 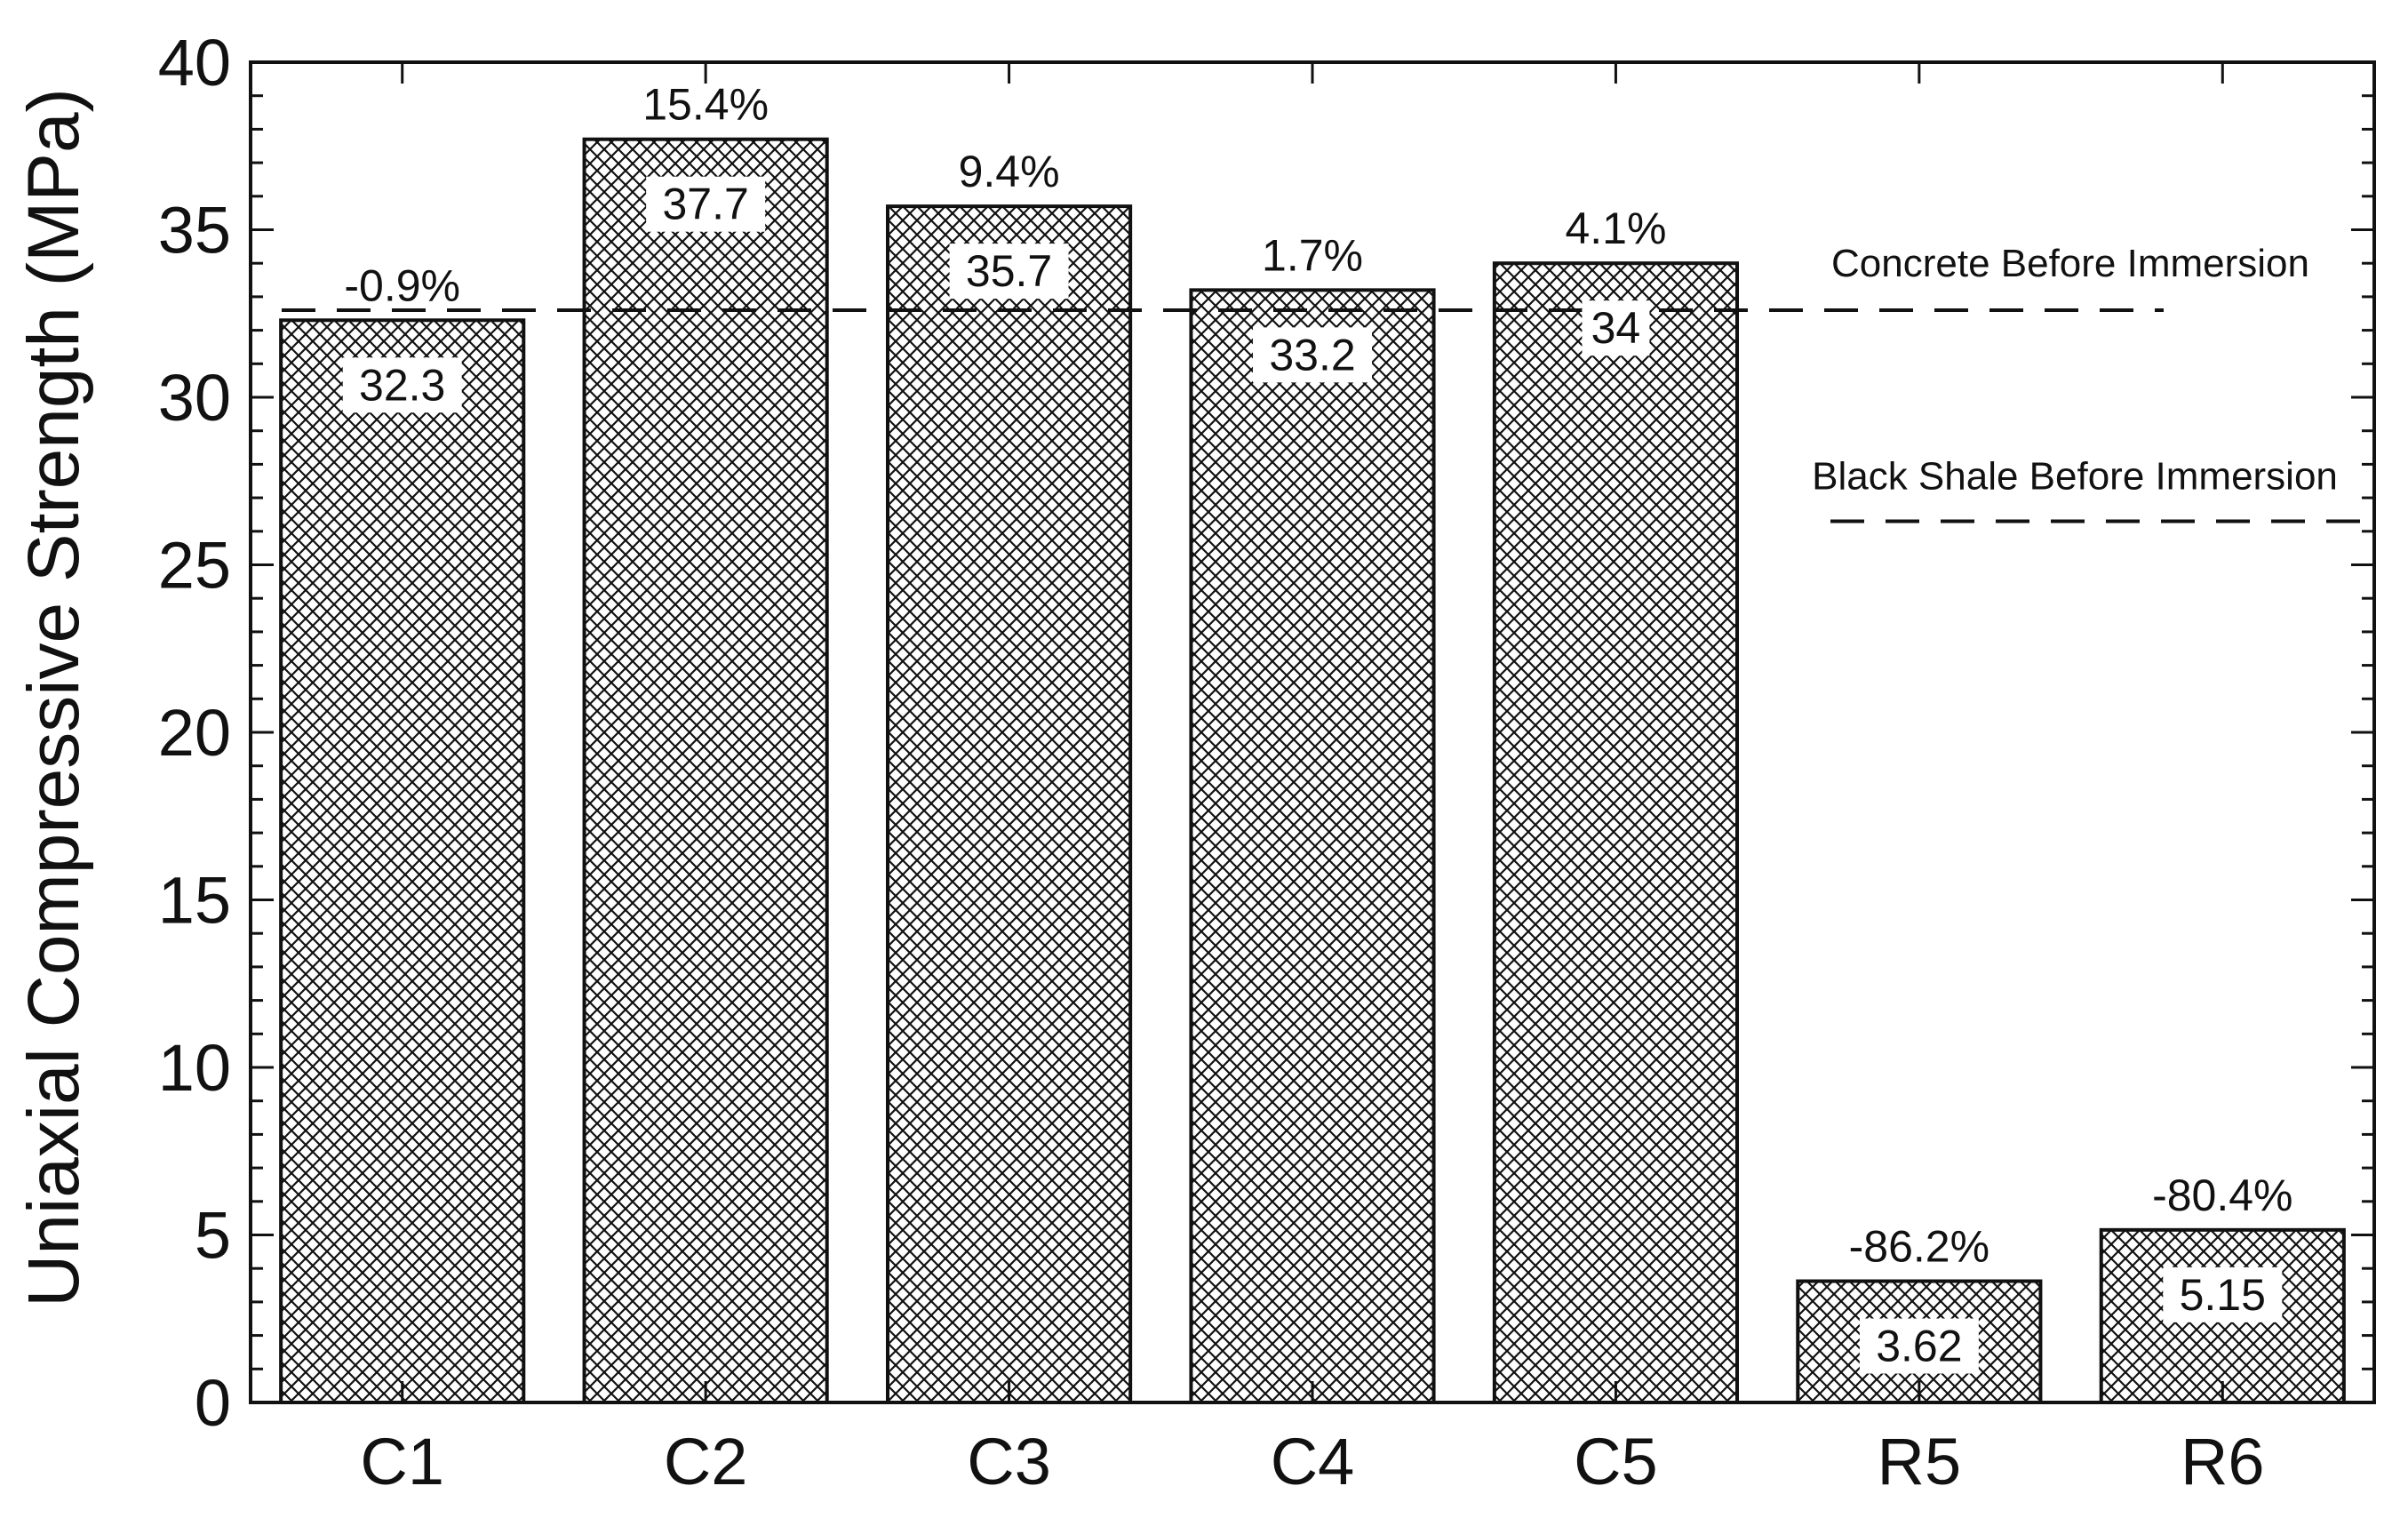 I want to click on value-label-C3: 35.7, so click(x=1009, y=271).